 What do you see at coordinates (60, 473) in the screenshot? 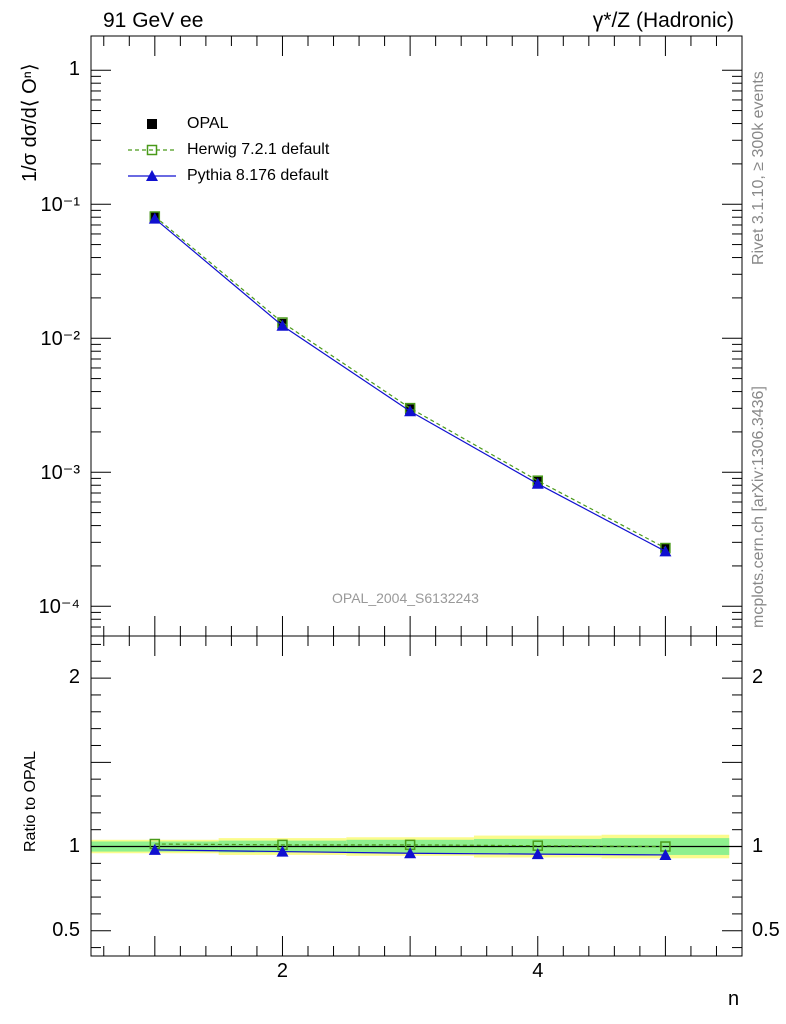
I see `main-y-tick-label: 10⁻³` at bounding box center [60, 473].